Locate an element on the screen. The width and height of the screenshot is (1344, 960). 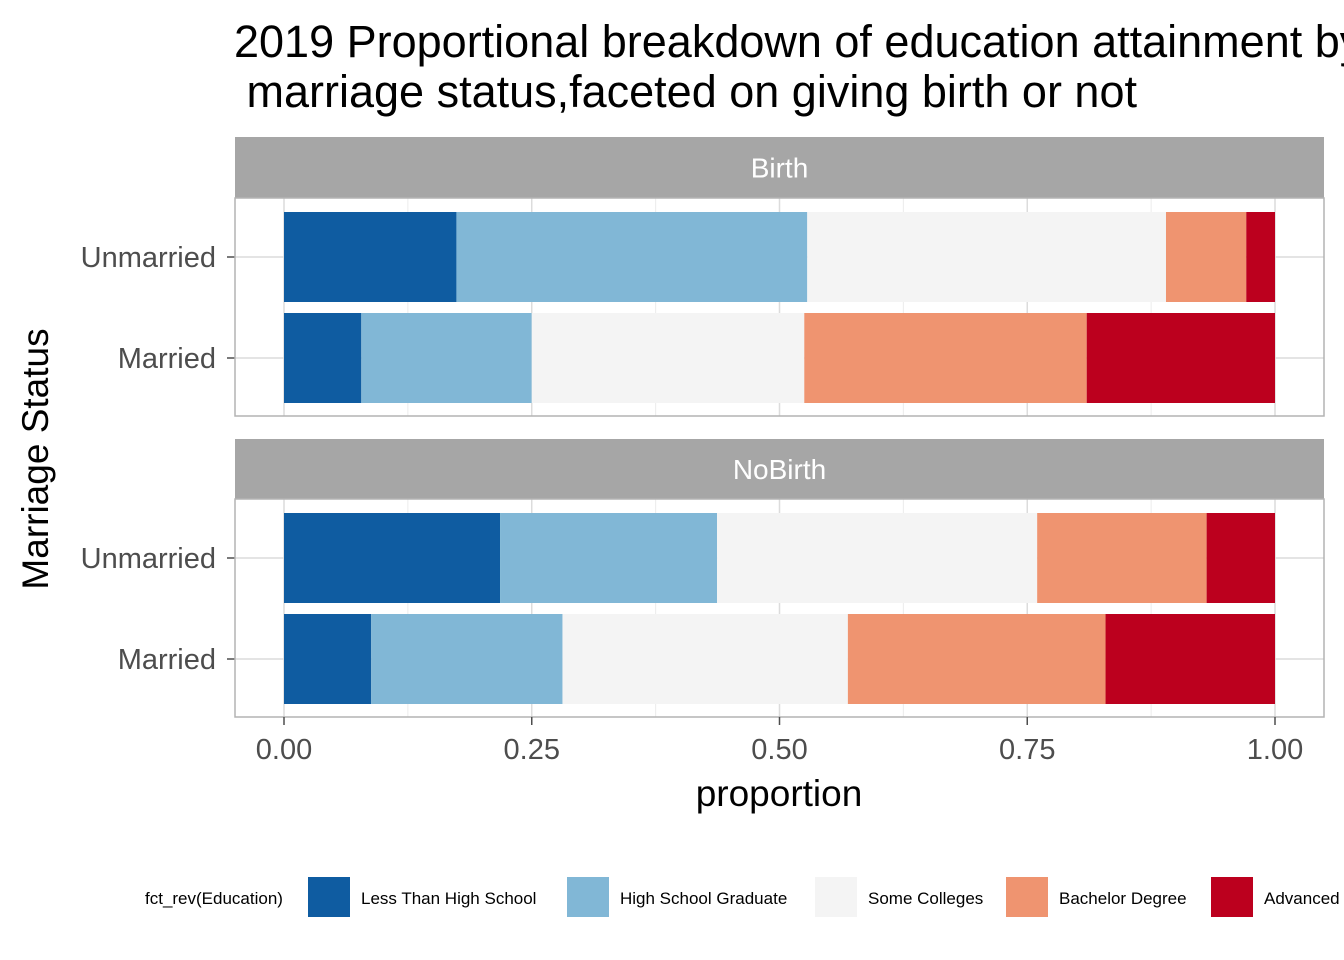
legend-item: Less Than High School is located at coordinates (422, 897).